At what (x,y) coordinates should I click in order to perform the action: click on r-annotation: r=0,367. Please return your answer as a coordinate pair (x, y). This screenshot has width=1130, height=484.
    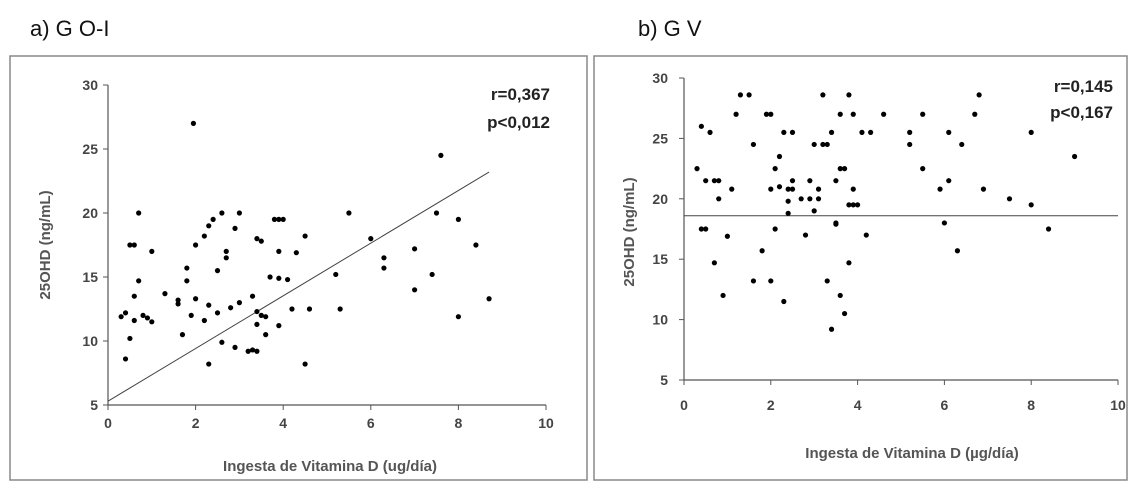
    Looking at the image, I should click on (520, 94).